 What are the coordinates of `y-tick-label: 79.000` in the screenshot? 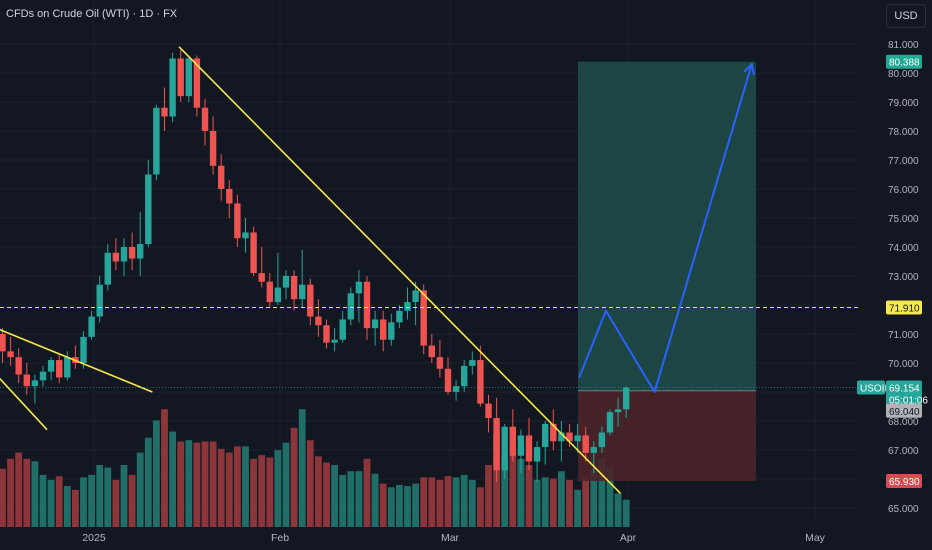 It's located at (903, 103).